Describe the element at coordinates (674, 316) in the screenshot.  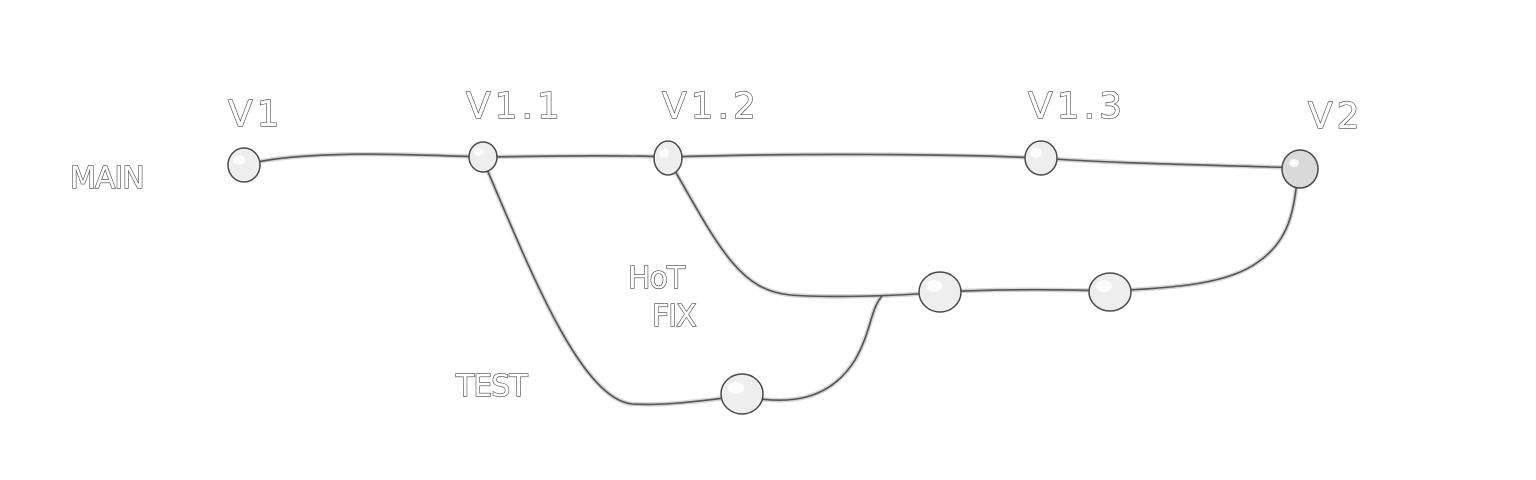
I see `branch-label-hotfix-line-2: FIX` at that location.